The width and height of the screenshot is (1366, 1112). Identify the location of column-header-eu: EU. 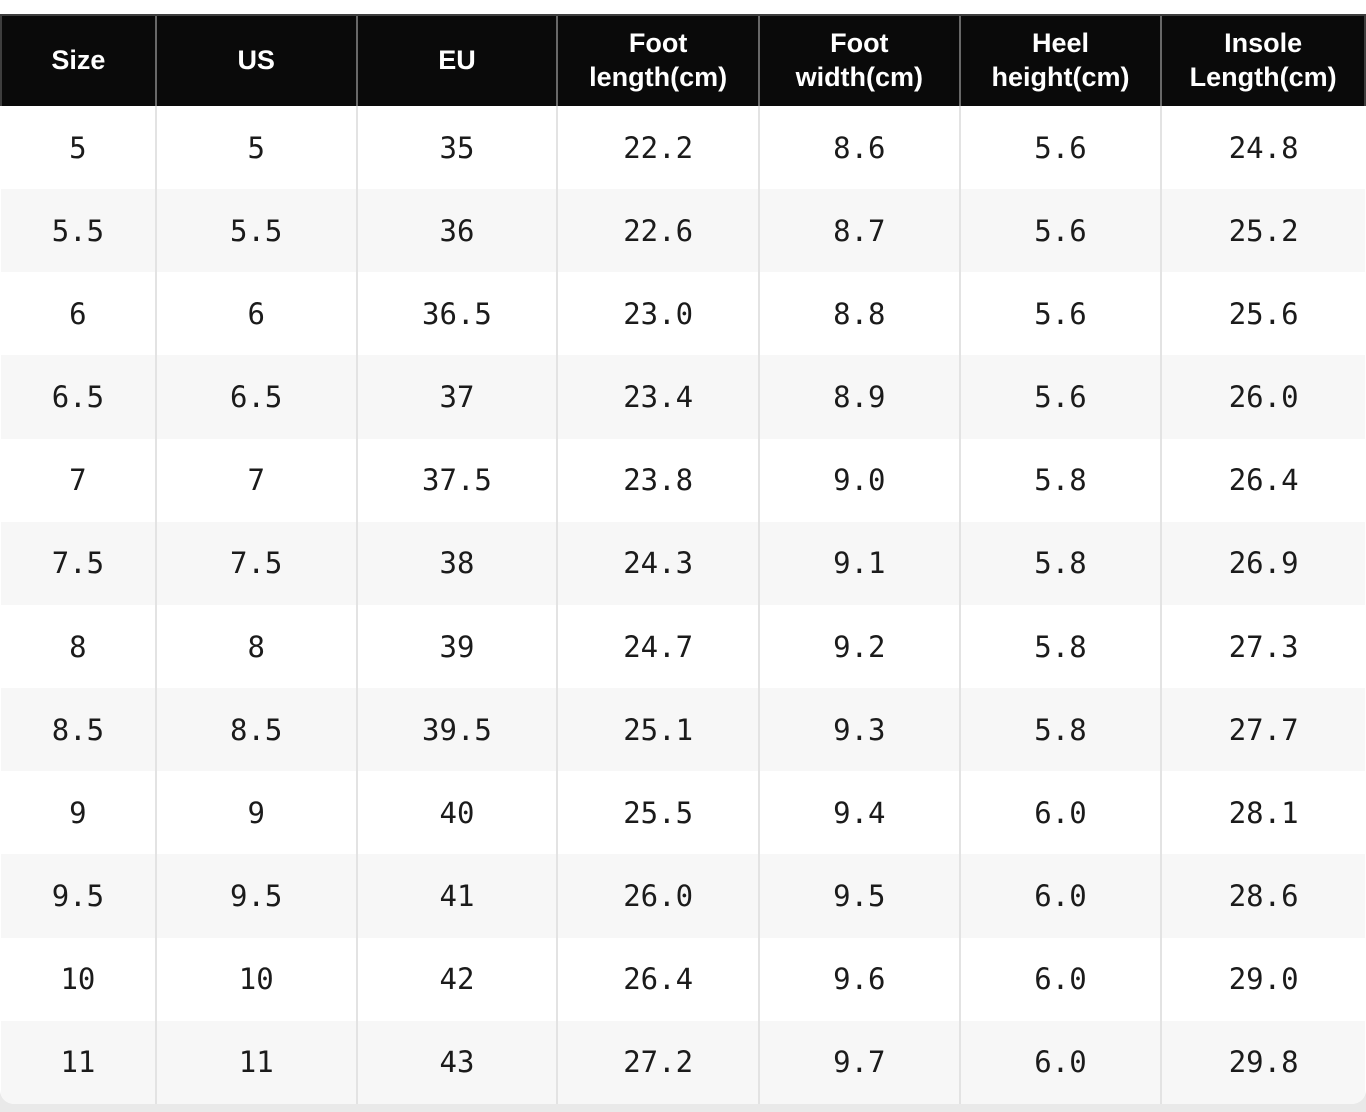
(456, 60).